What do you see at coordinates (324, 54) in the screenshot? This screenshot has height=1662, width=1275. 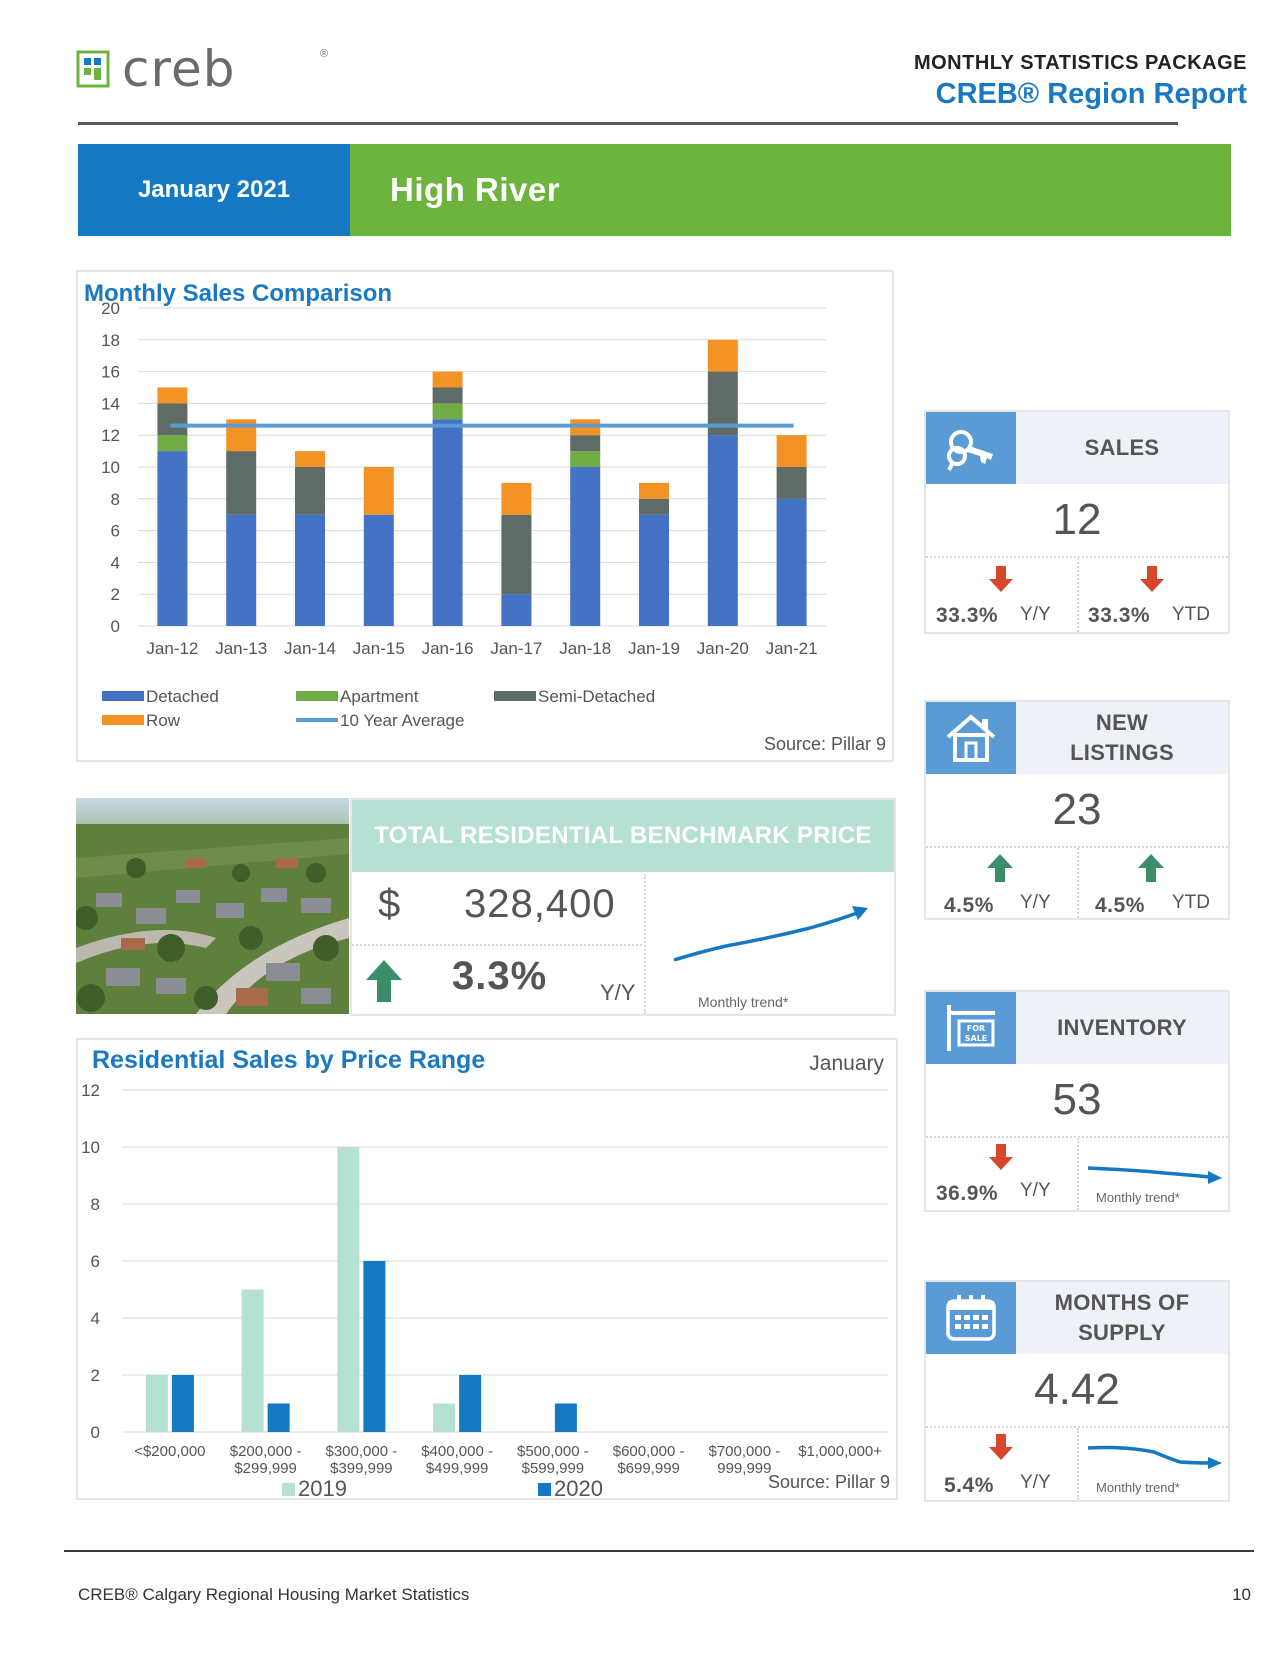 I see `brand-registered-mark: ®` at bounding box center [324, 54].